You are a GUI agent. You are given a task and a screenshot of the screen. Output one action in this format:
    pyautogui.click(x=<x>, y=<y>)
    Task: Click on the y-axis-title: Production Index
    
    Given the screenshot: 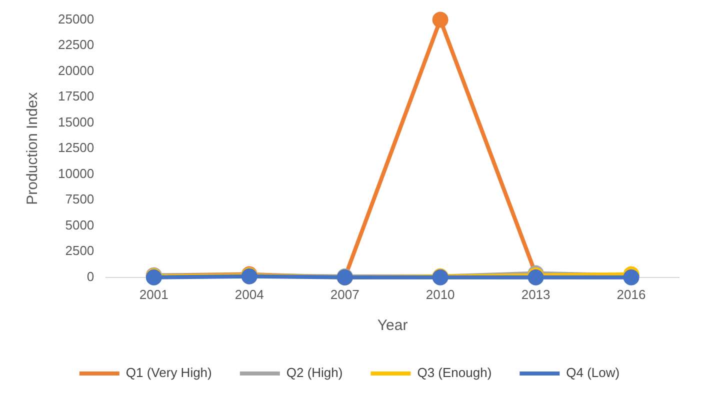 What is the action you would take?
    pyautogui.click(x=33, y=148)
    